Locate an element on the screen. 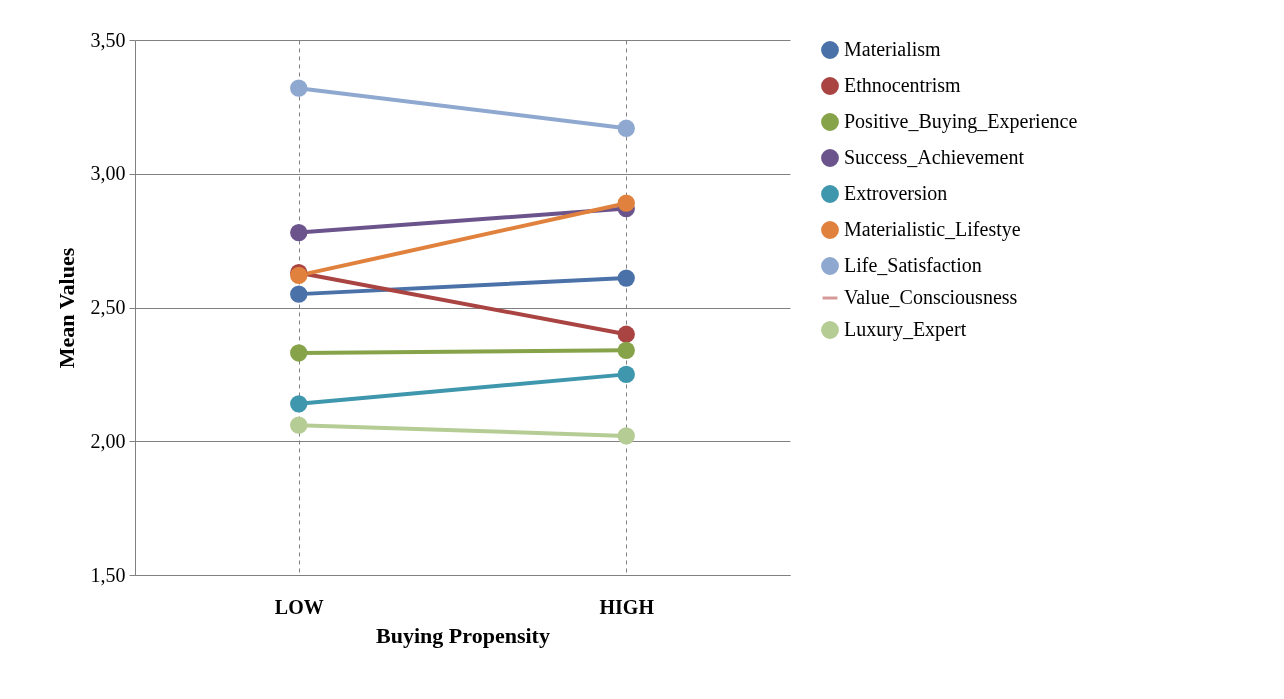 This screenshot has height=699, width=1284. y-tick-label: 3,50 is located at coordinates (108, 39).